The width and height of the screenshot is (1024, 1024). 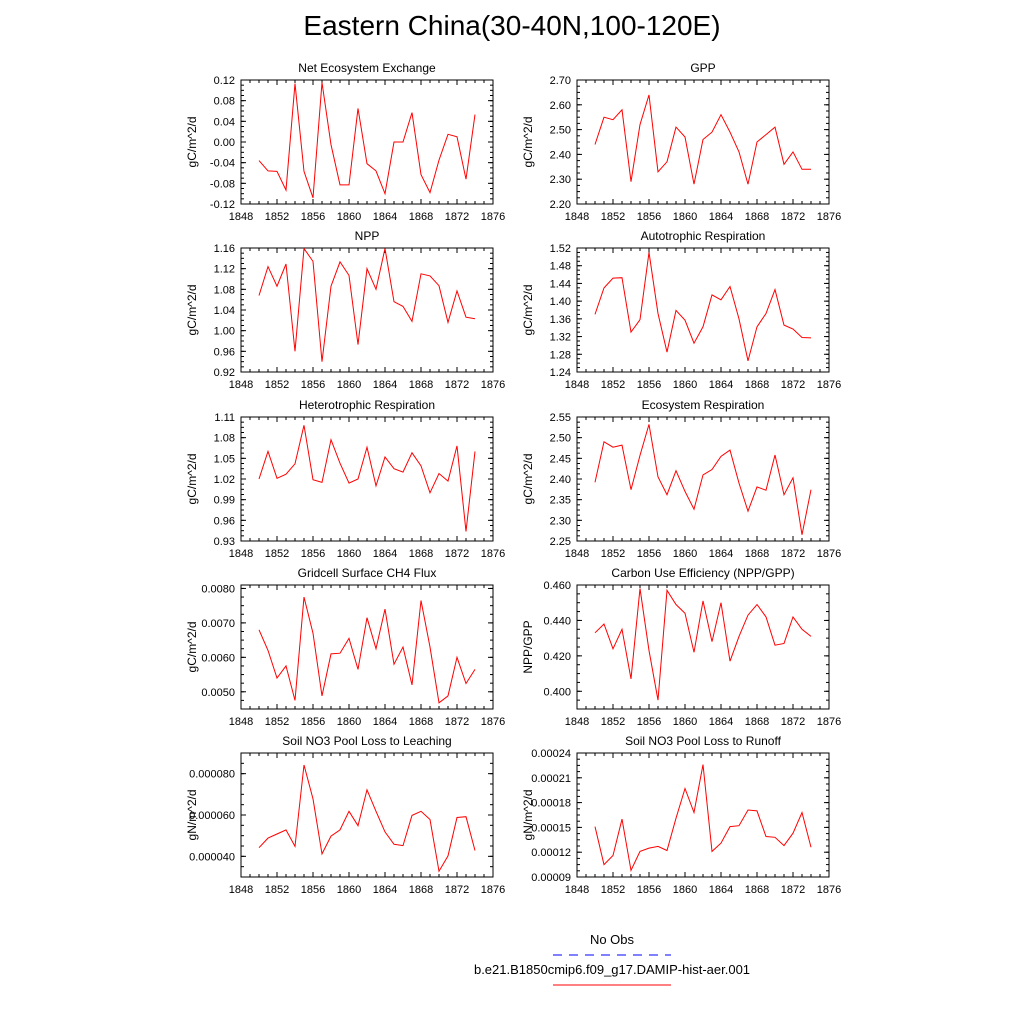 What do you see at coordinates (528, 646) in the screenshot?
I see `y-axis-label: NPP/GPP` at bounding box center [528, 646].